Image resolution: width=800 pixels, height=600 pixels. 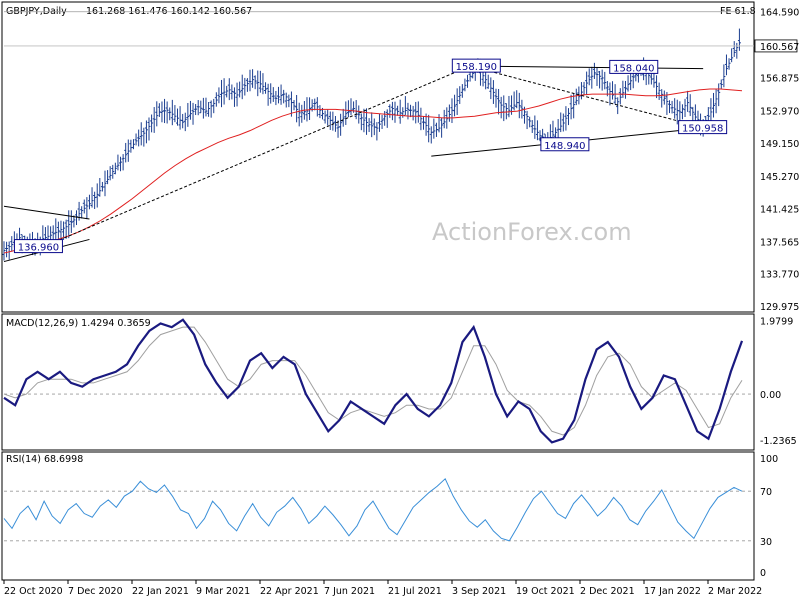 What do you see at coordinates (778, 441) in the screenshot?
I see `macd-tick-label: -1.2365` at bounding box center [778, 441].